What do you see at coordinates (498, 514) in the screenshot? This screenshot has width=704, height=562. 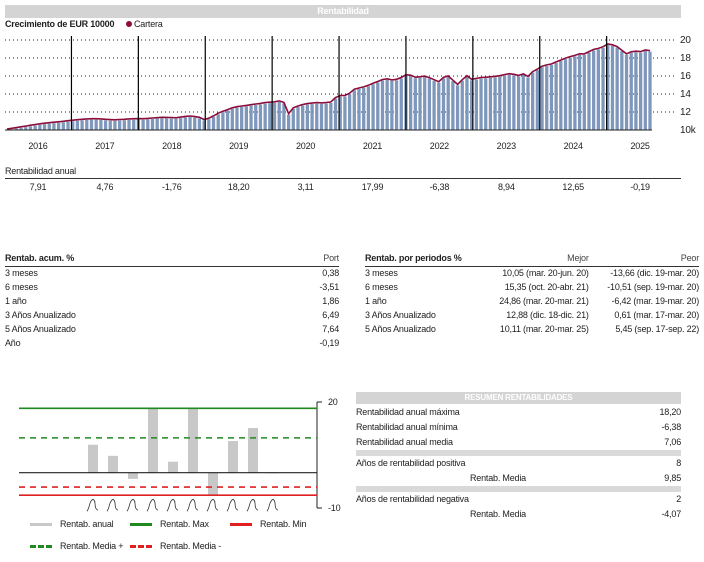 I see `resumen-neg-media-label: Rentab. Media` at bounding box center [498, 514].